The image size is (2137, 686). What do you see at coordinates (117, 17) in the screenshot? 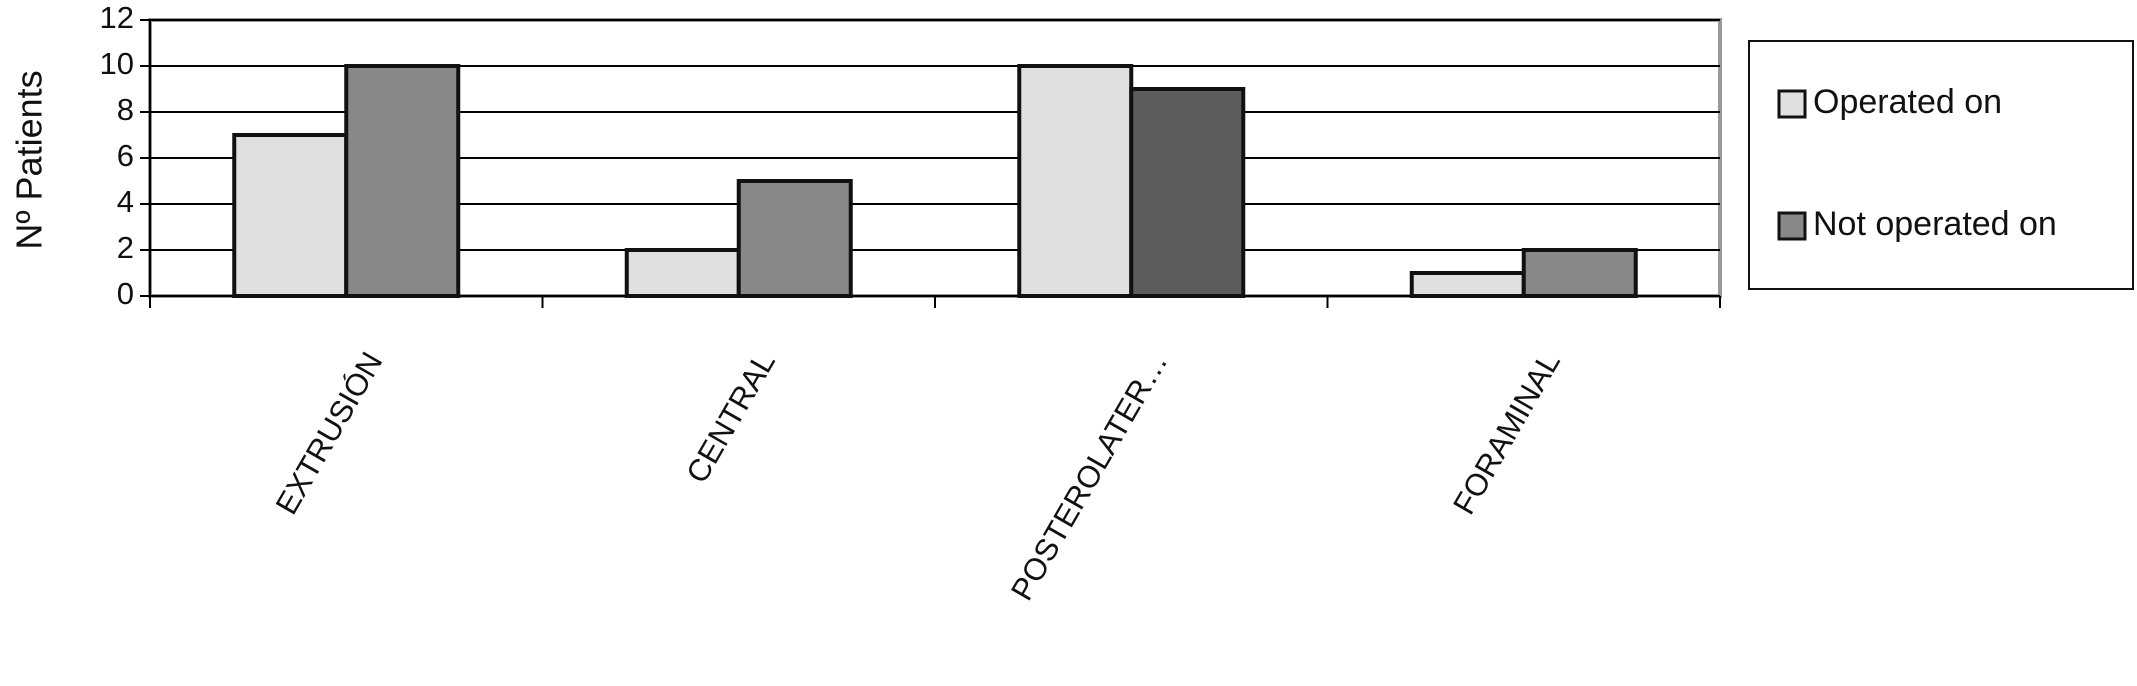
I see `y-tick-label: 12` at bounding box center [117, 17].